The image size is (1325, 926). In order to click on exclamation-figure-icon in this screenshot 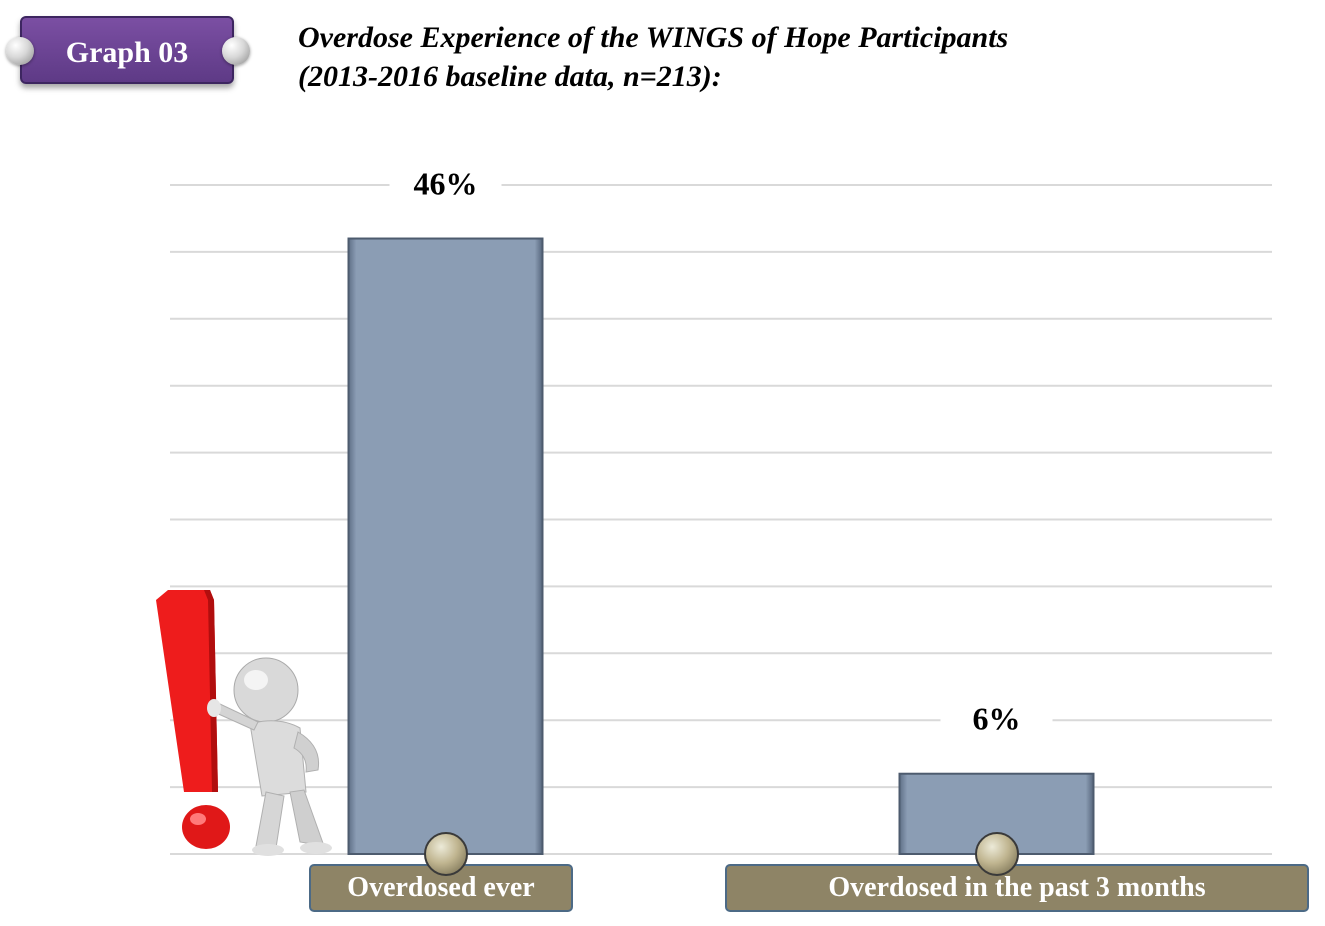, I will do `click(244, 723)`.